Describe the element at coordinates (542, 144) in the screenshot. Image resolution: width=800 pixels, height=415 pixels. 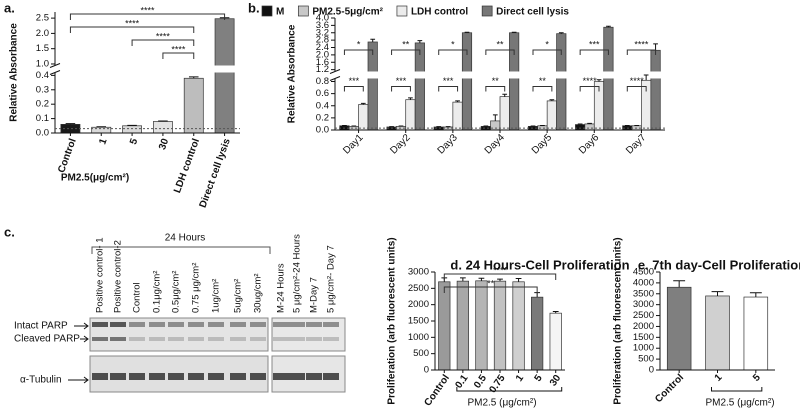
I see `x-tick-label: Day5` at that location.